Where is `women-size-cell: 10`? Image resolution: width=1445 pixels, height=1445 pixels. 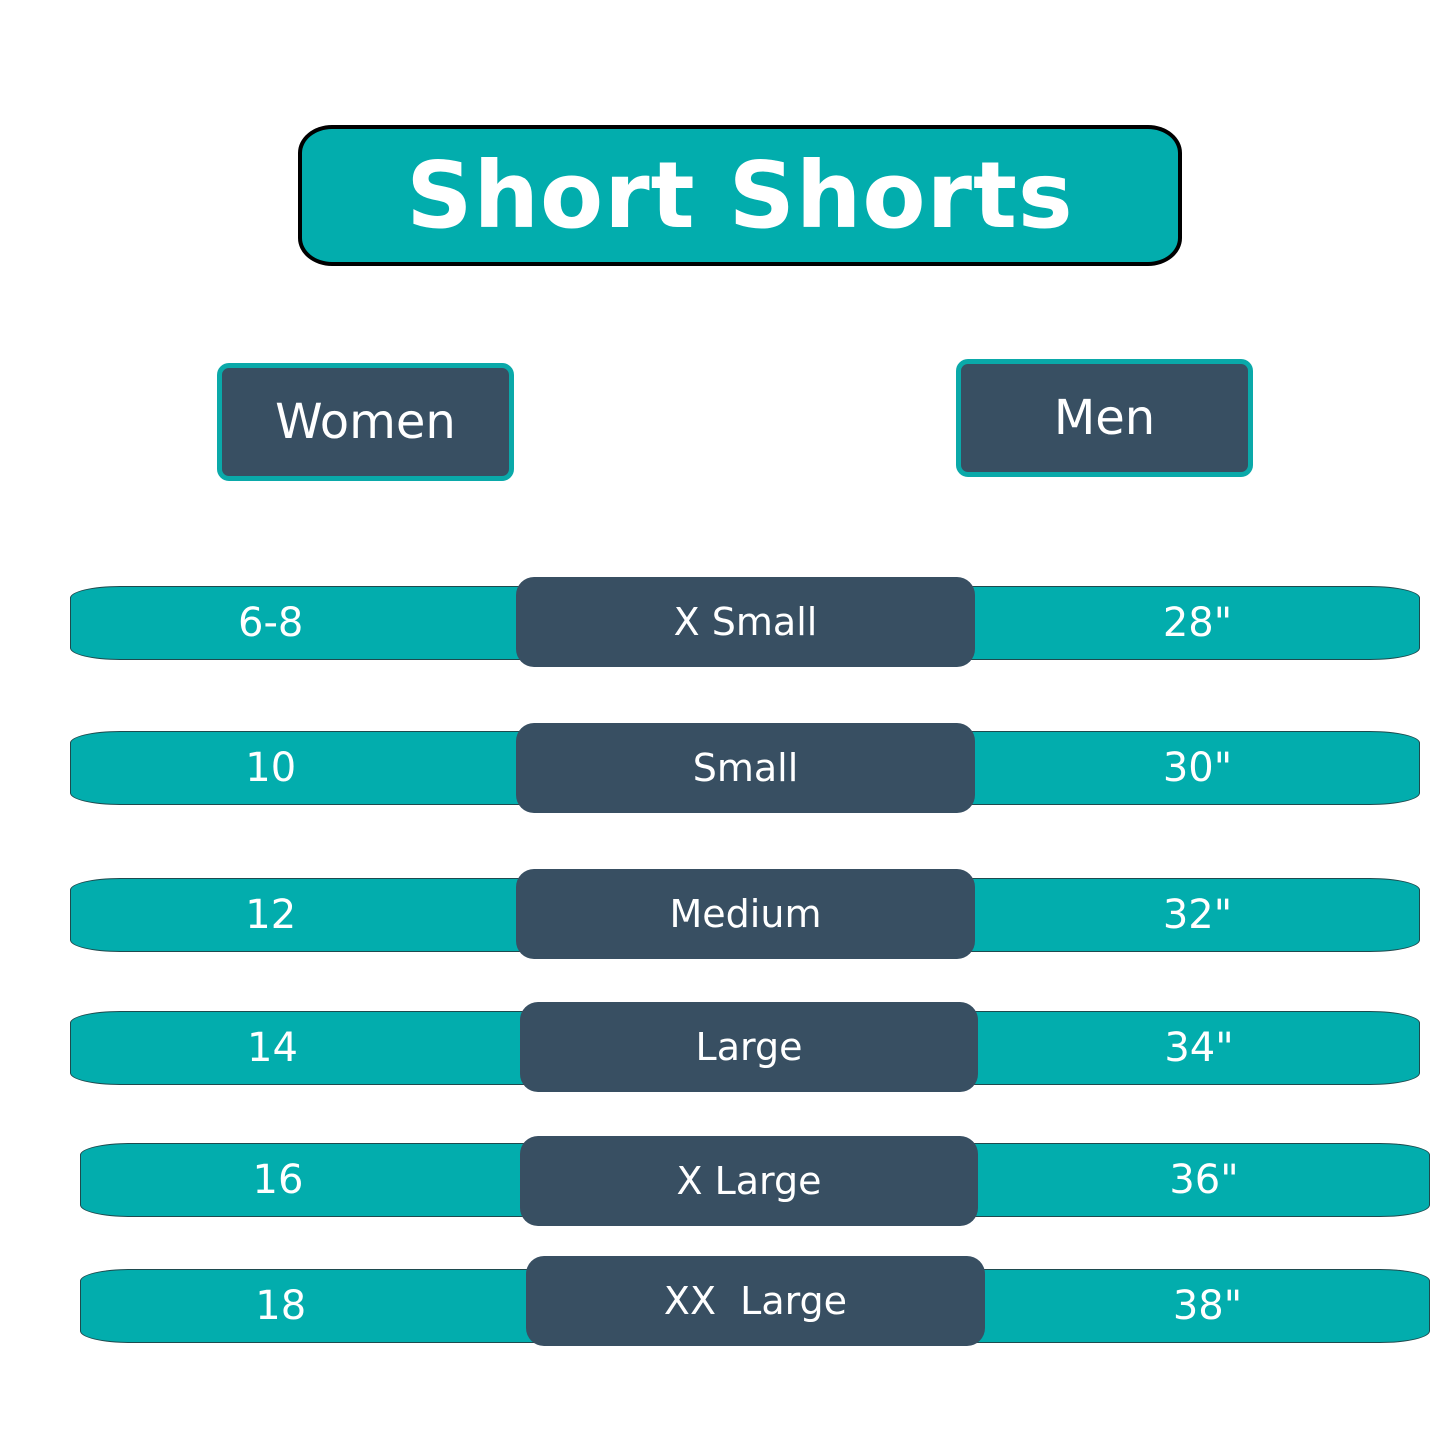
women-size-cell: 10 is located at coordinates (303, 768).